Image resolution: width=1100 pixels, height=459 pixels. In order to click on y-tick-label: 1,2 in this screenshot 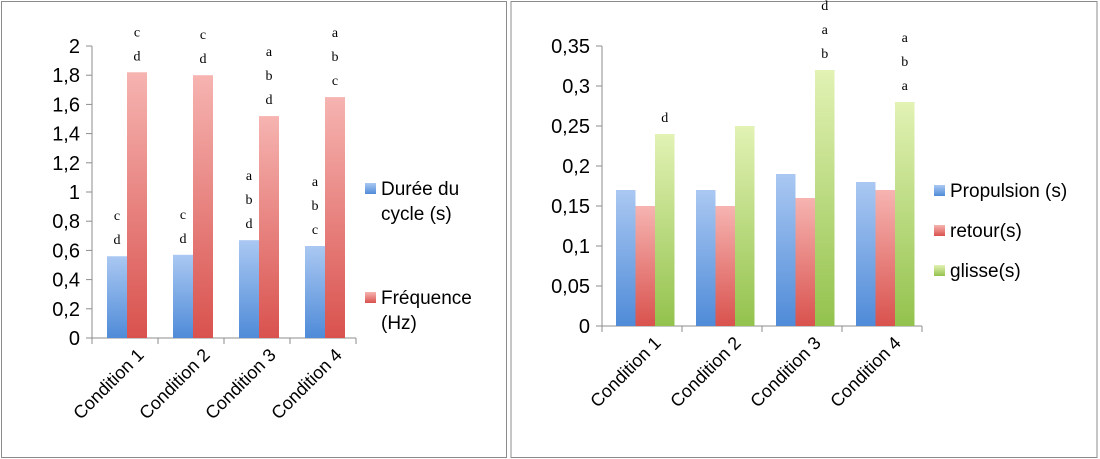, I will do `click(66, 164)`.